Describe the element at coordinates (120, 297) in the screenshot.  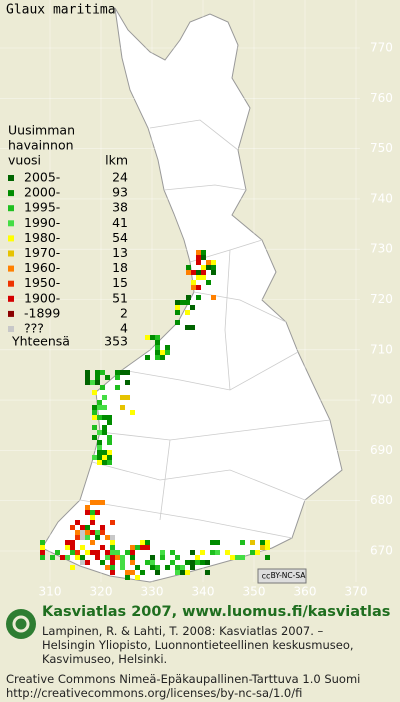
I see `legend-count: 51` at that location.